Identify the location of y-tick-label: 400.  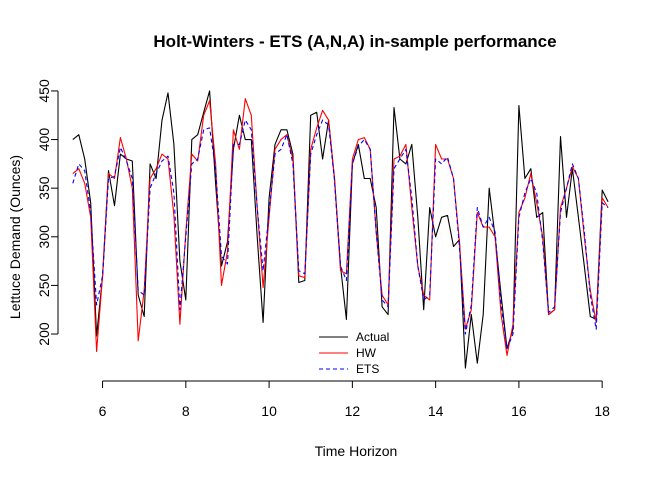
(44, 140).